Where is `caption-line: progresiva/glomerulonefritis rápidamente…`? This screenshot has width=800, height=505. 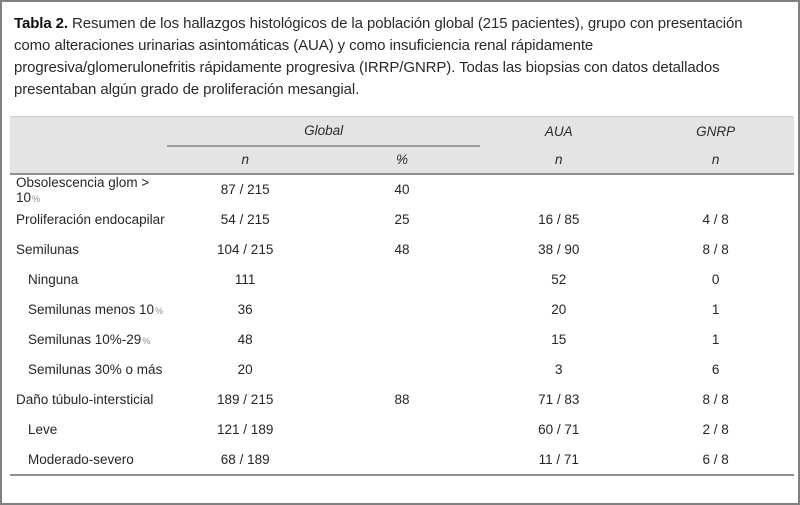
caption-line: progresiva/glomerulonefritis rápidamente… is located at coordinates (367, 67).